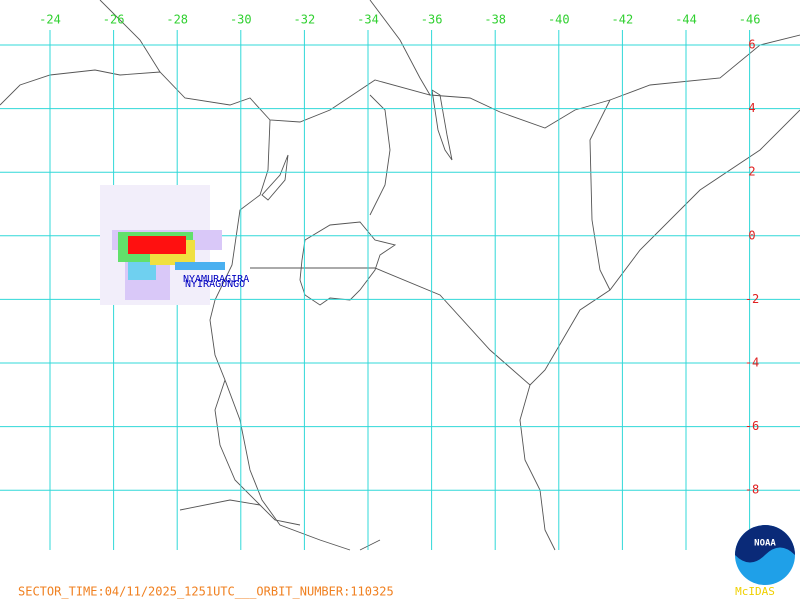 Image resolution: width=800 pixels, height=600 pixels. I want to click on software-label: McIDAS, so click(755, 591).